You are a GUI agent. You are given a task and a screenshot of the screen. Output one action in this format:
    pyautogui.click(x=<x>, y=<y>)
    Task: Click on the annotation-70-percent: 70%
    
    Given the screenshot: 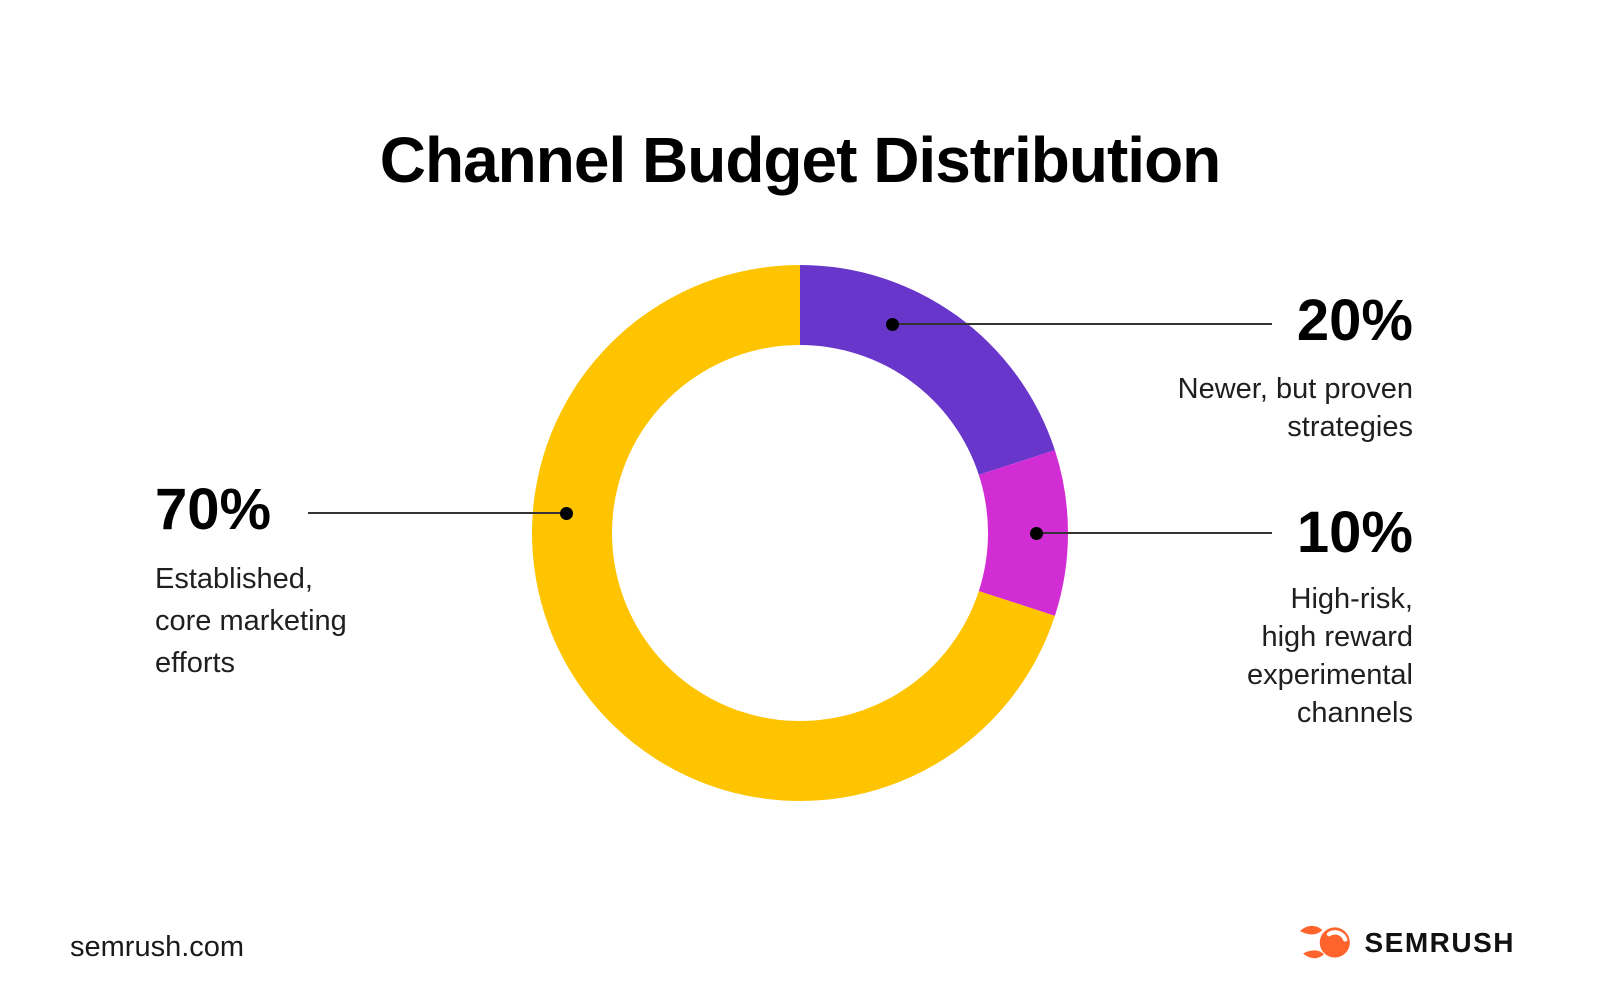 What is the action you would take?
    pyautogui.click(x=213, y=509)
    